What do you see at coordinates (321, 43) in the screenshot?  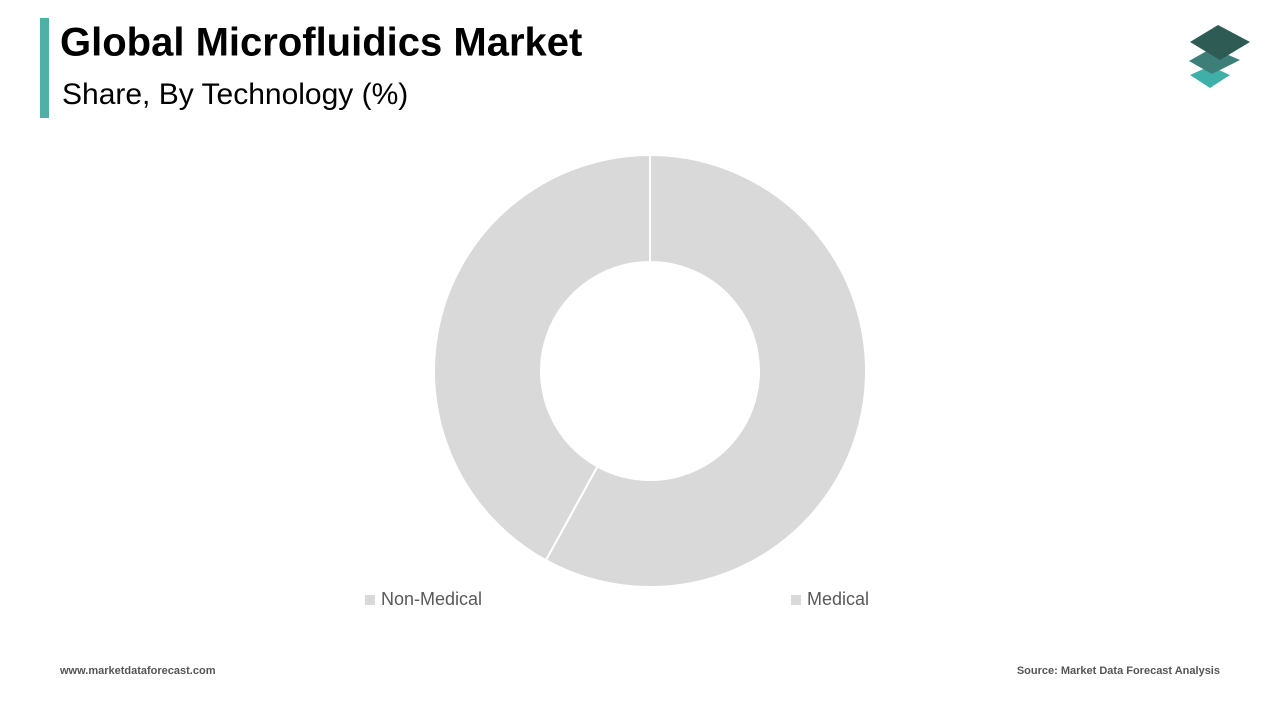 I see `chart-title: Global Microfluidics Market` at bounding box center [321, 43].